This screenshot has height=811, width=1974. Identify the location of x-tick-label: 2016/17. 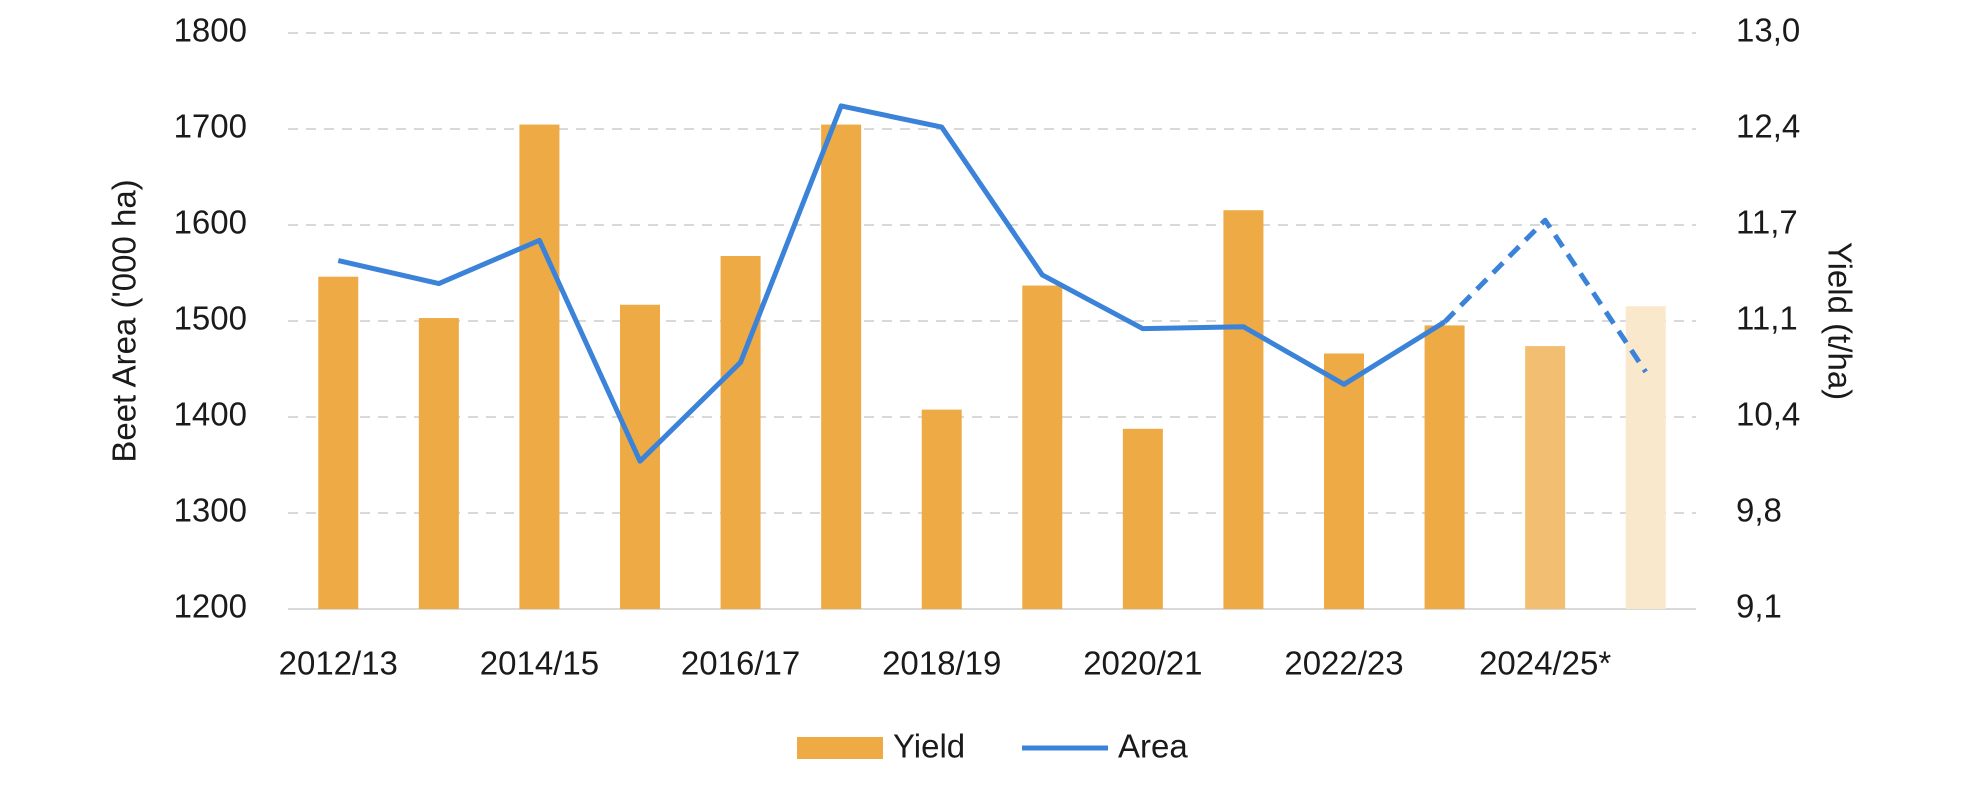
(740, 663).